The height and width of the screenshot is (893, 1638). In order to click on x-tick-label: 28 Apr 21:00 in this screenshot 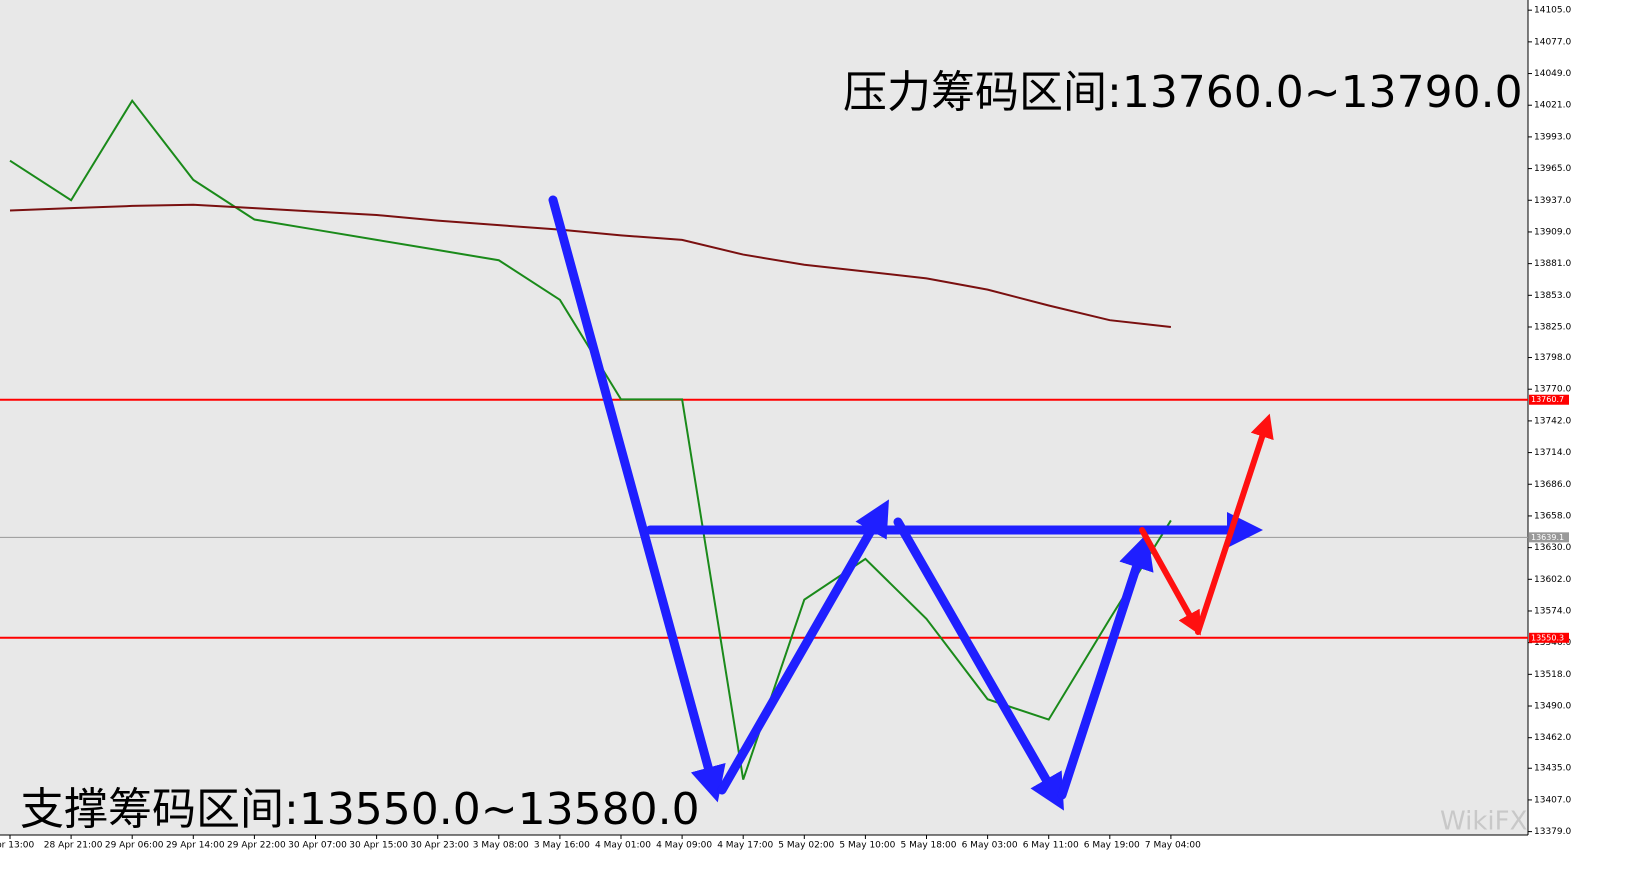, I will do `click(73, 846)`.